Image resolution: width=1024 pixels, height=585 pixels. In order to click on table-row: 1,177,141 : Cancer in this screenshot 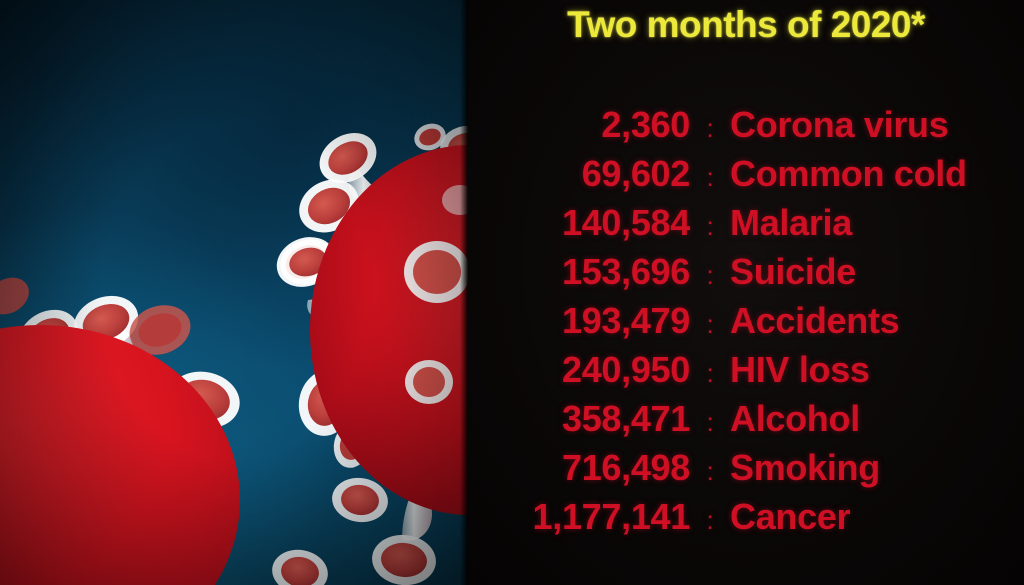, I will do `click(746, 520)`.